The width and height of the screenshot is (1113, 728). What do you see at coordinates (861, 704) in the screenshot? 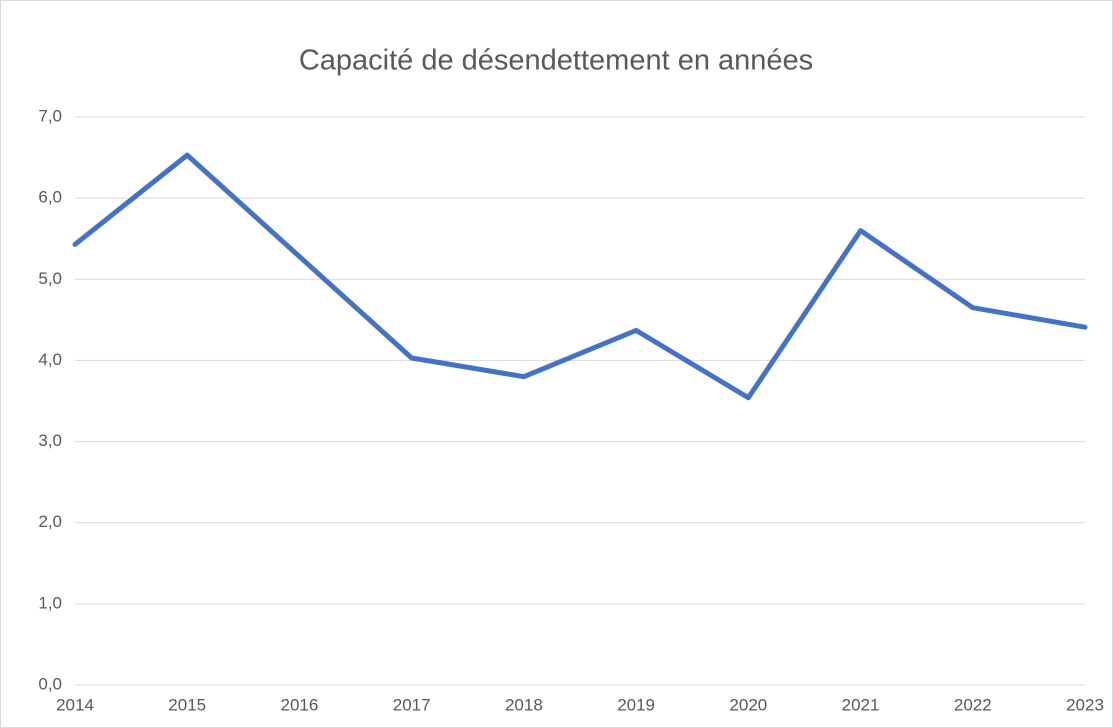
I see `x-tick-label: 2021` at bounding box center [861, 704].